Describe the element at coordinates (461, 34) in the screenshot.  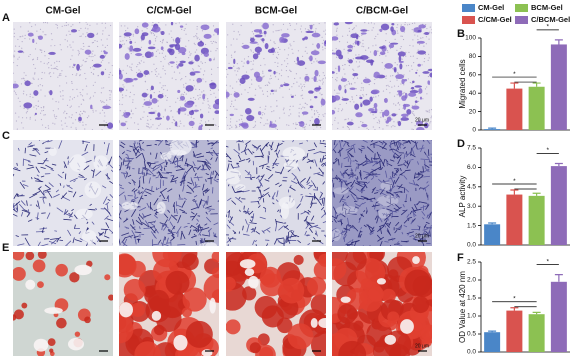
I see `panel-label: B` at that location.